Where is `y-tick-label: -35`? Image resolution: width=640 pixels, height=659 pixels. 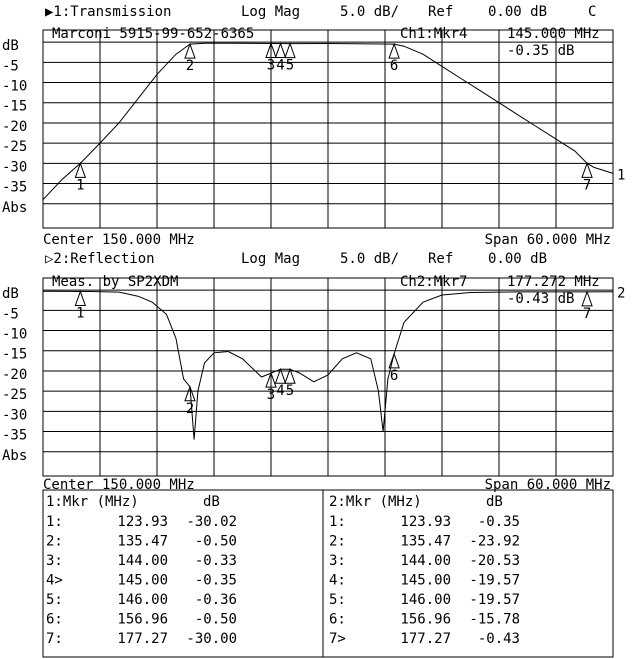
y-tick-label: -35 is located at coordinates (14, 188).